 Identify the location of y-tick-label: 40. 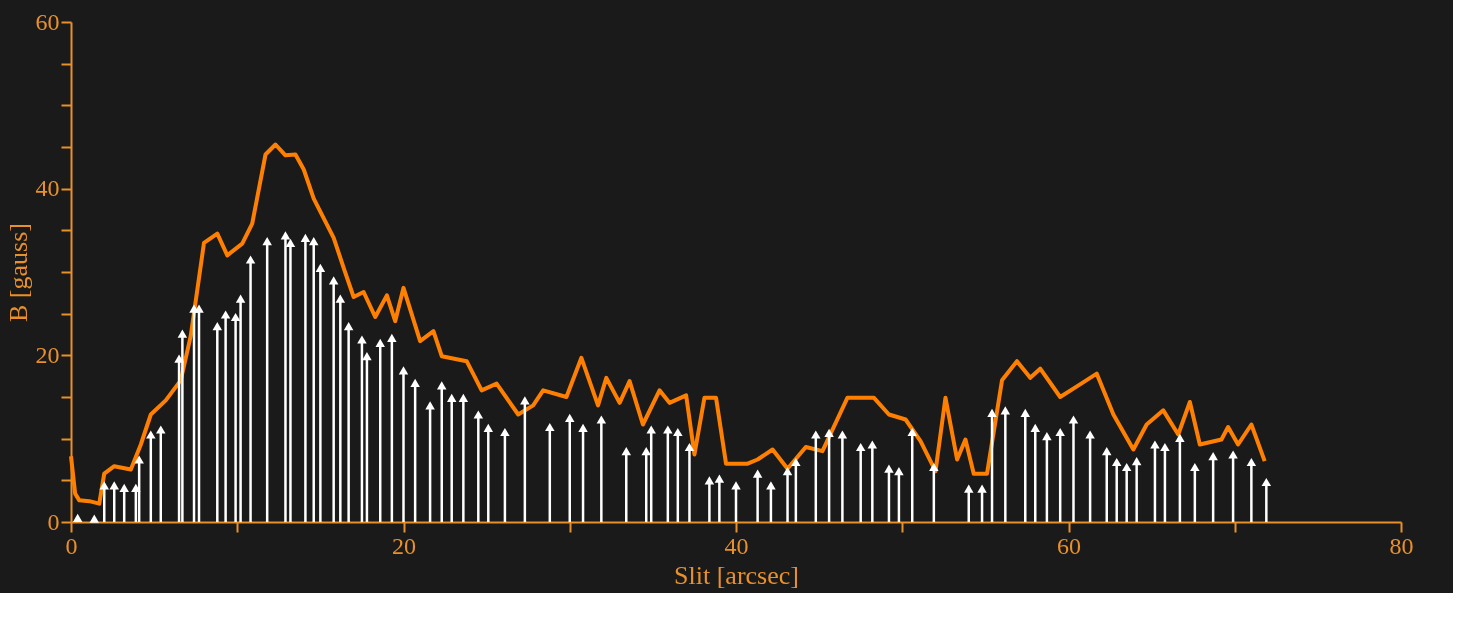
(47, 188).